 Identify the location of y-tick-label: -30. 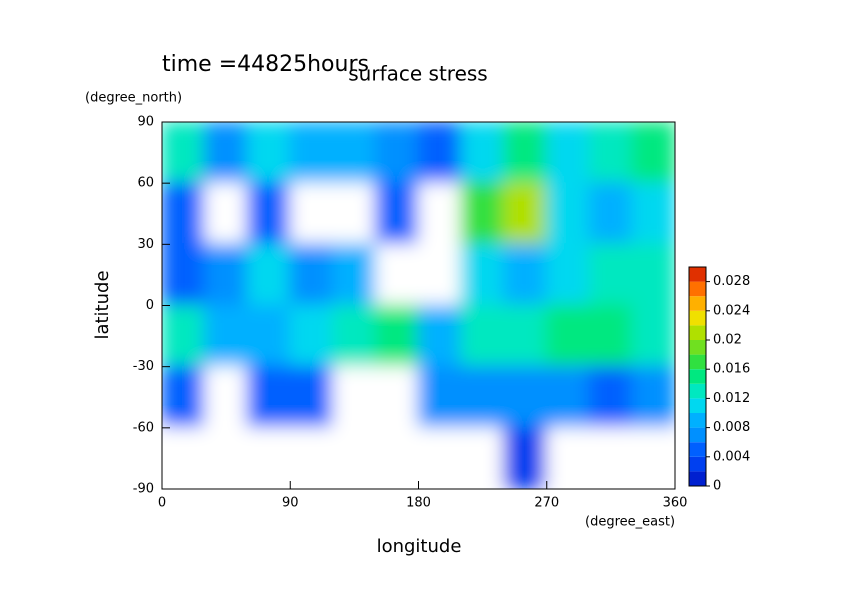
(143, 366).